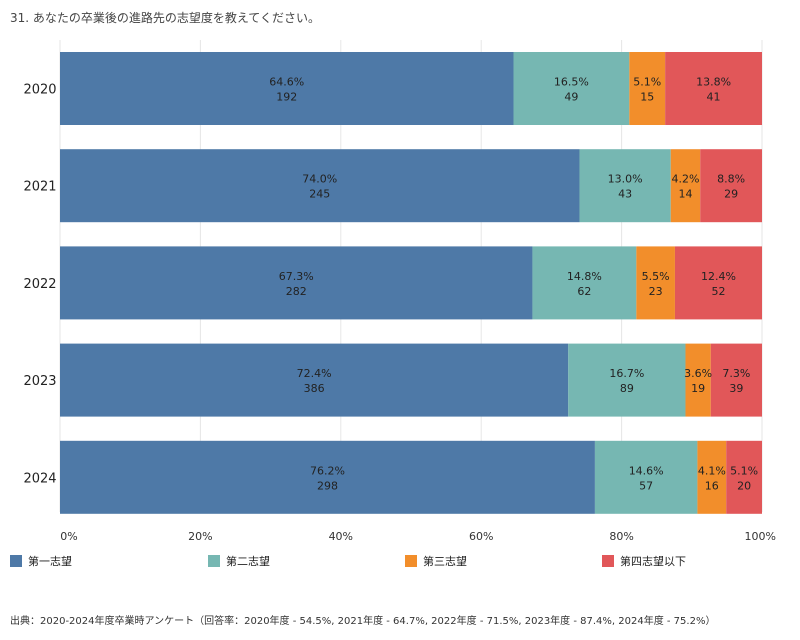 The image size is (800, 640). Describe the element at coordinates (296, 276) in the screenshot. I see `bar-percent-label: 67.3%` at that location.